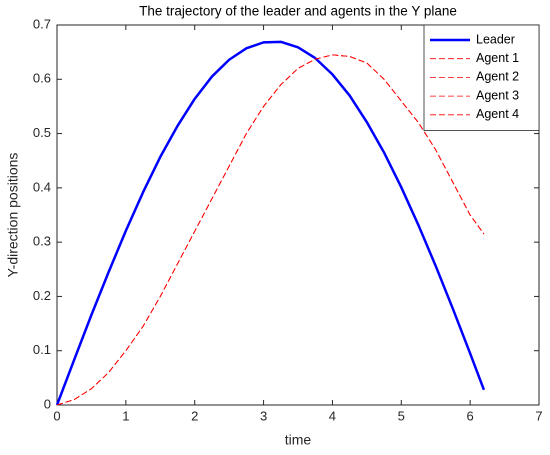  I want to click on y-tick-label: 0, so click(47, 403).